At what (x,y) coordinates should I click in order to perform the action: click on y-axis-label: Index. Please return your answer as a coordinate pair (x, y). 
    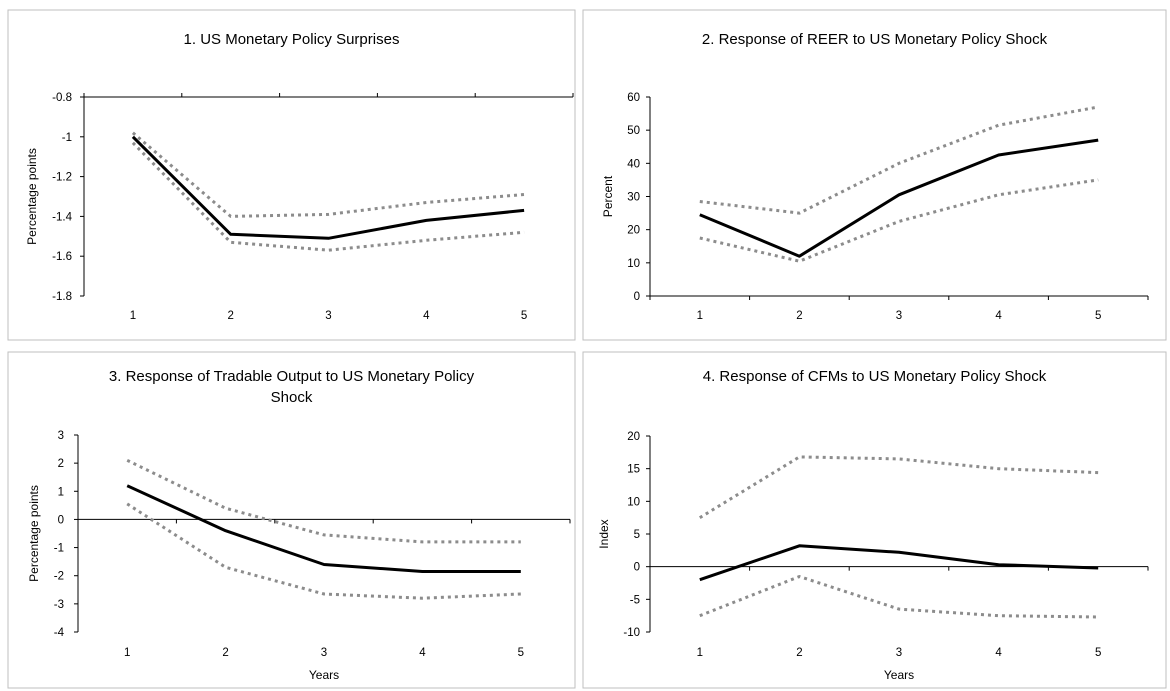
    Looking at the image, I should click on (604, 533).